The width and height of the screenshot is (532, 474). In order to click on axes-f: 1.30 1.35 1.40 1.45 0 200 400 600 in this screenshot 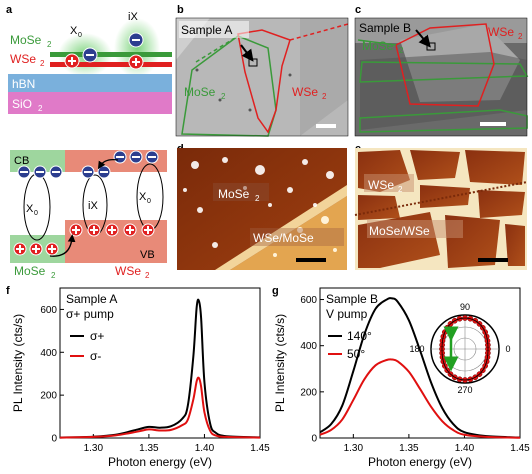, I will do `click(155, 379)`.